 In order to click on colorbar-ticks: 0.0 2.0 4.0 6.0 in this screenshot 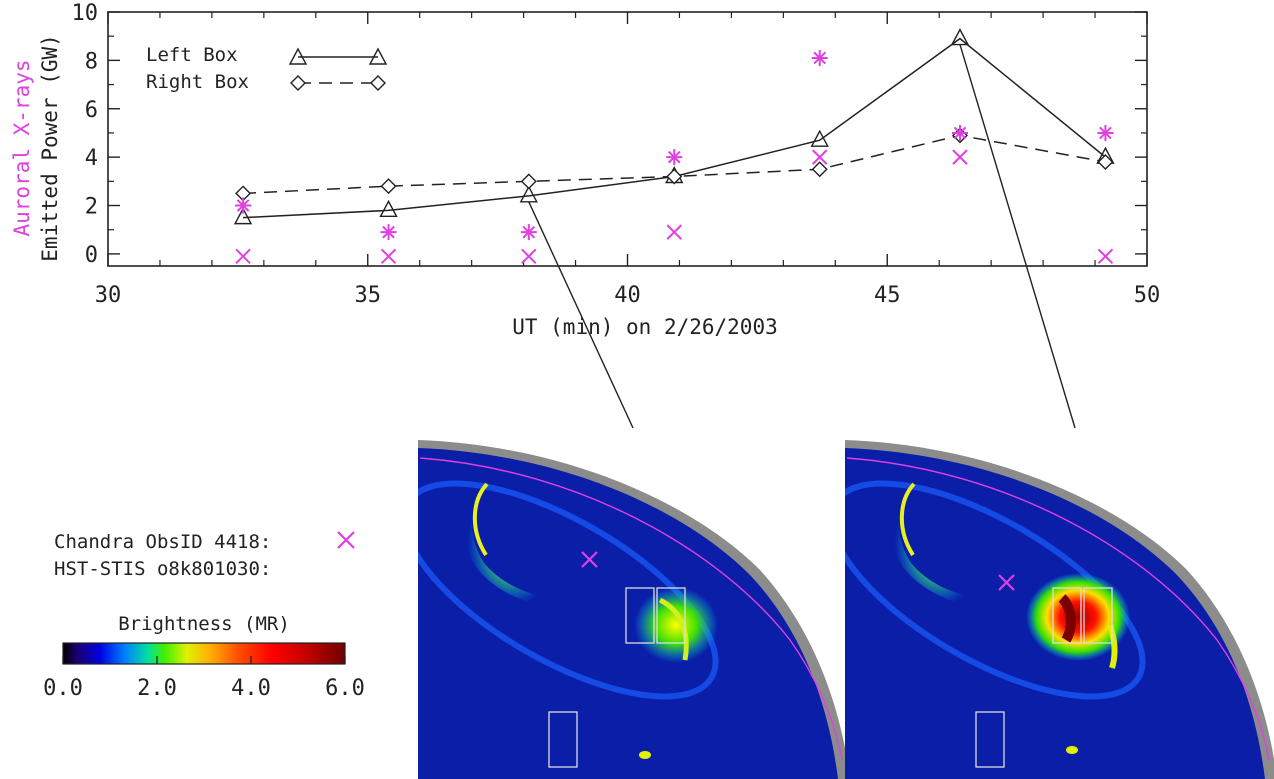, I will do `click(204, 678)`.